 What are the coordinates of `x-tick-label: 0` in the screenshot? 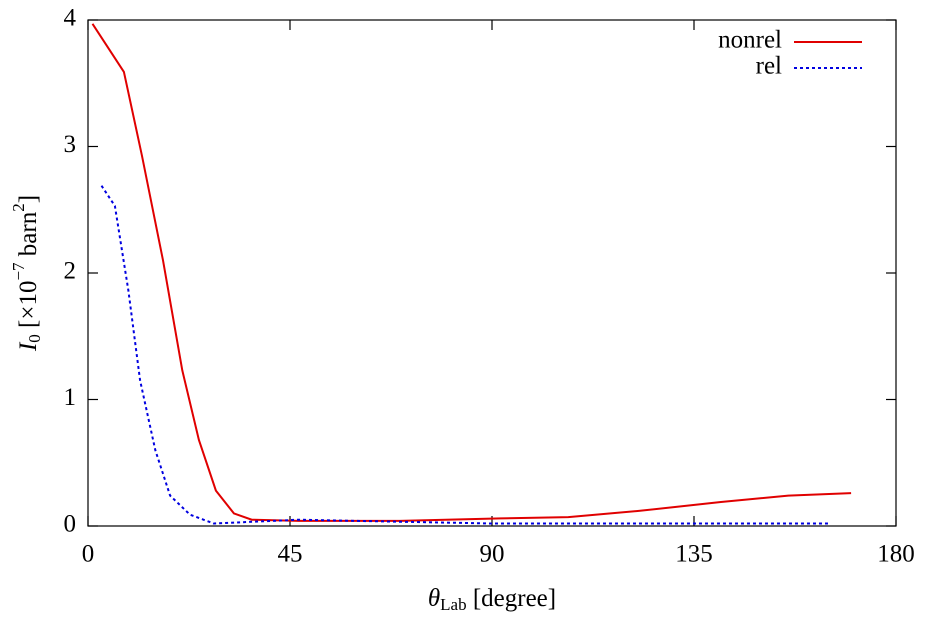 It's located at (88, 554).